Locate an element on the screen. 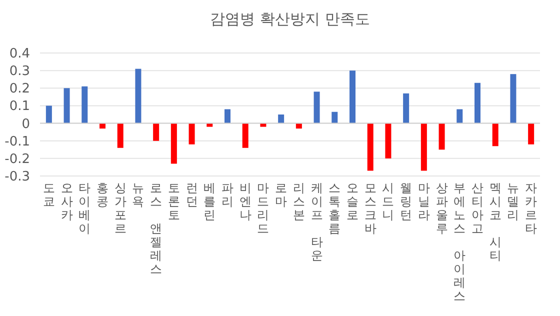  x-tick-label: 로스 앤젤레스 is located at coordinates (156, 228).